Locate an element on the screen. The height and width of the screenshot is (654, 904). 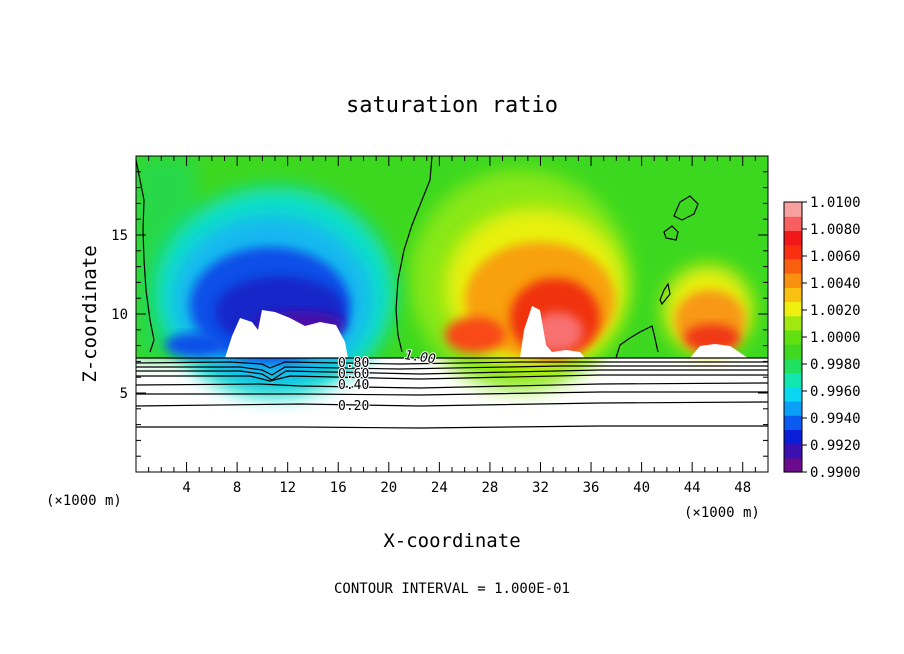
colorbar-label: 1.0020 is located at coordinates (835, 311).